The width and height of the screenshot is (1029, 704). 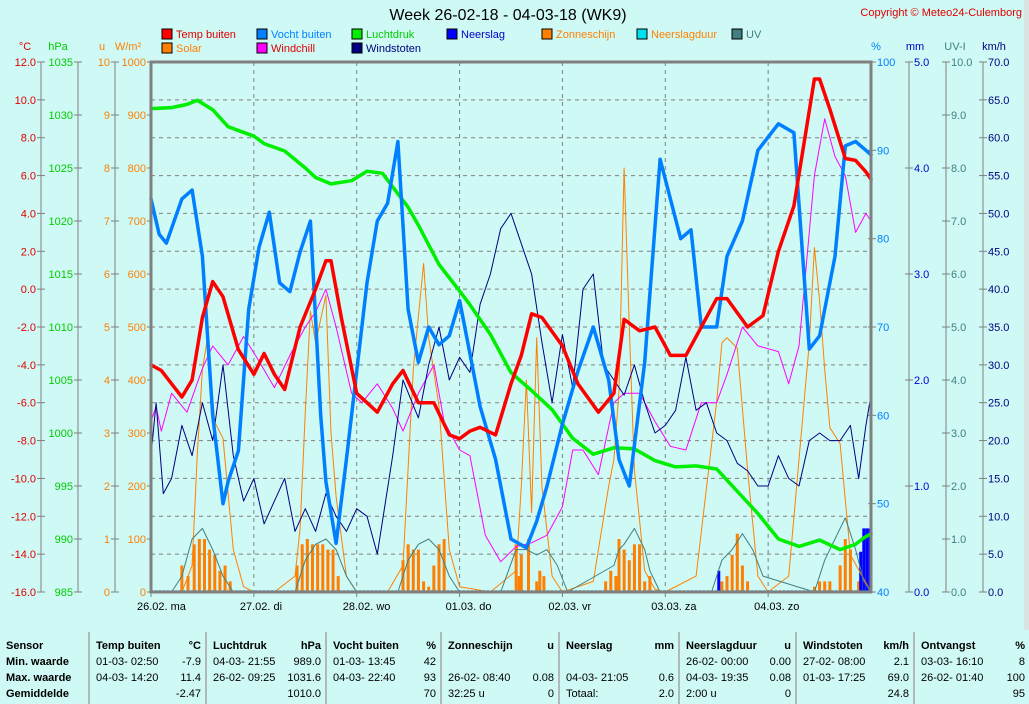 What do you see at coordinates (28, 290) in the screenshot?
I see `temp-tick-label: 0.0` at bounding box center [28, 290].